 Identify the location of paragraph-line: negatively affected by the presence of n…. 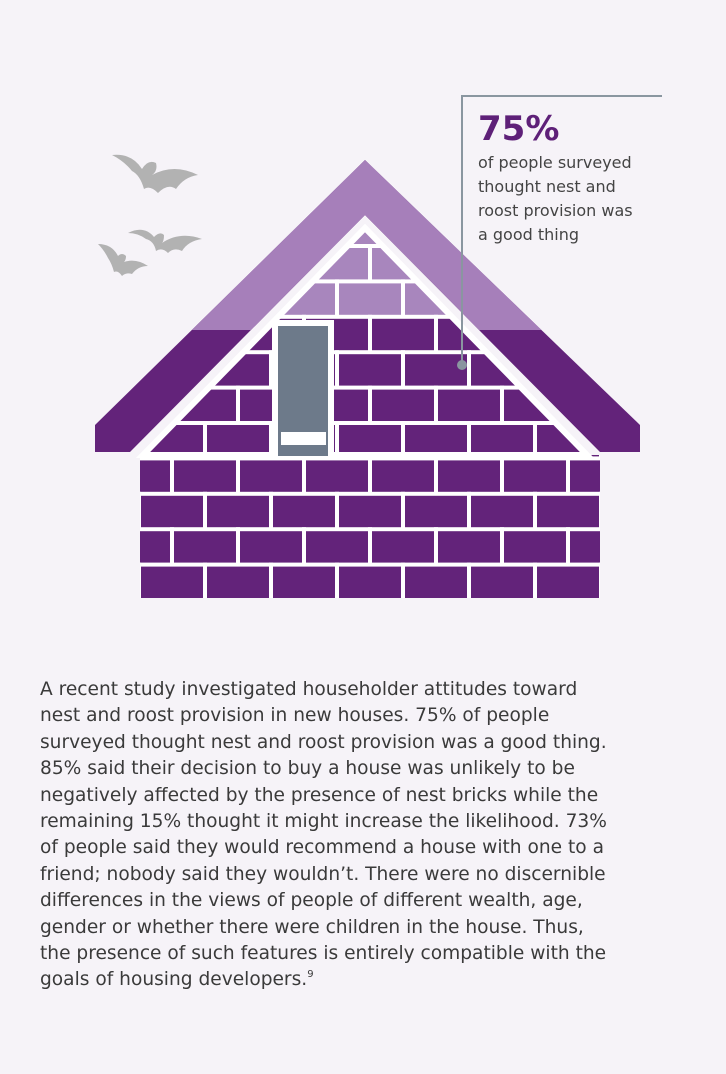
(380, 796).